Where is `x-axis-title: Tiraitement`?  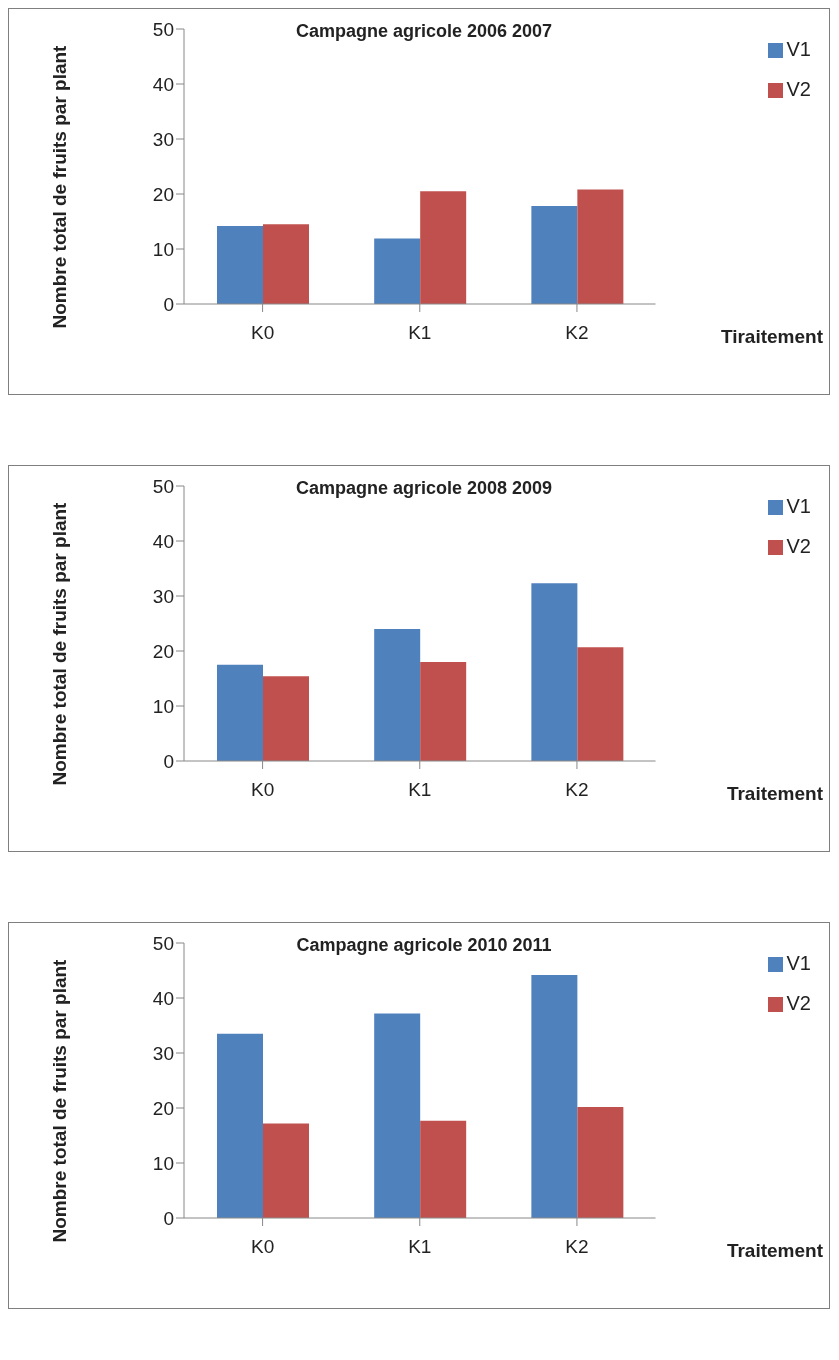
x-axis-title: Tiraitement is located at coordinates (771, 337).